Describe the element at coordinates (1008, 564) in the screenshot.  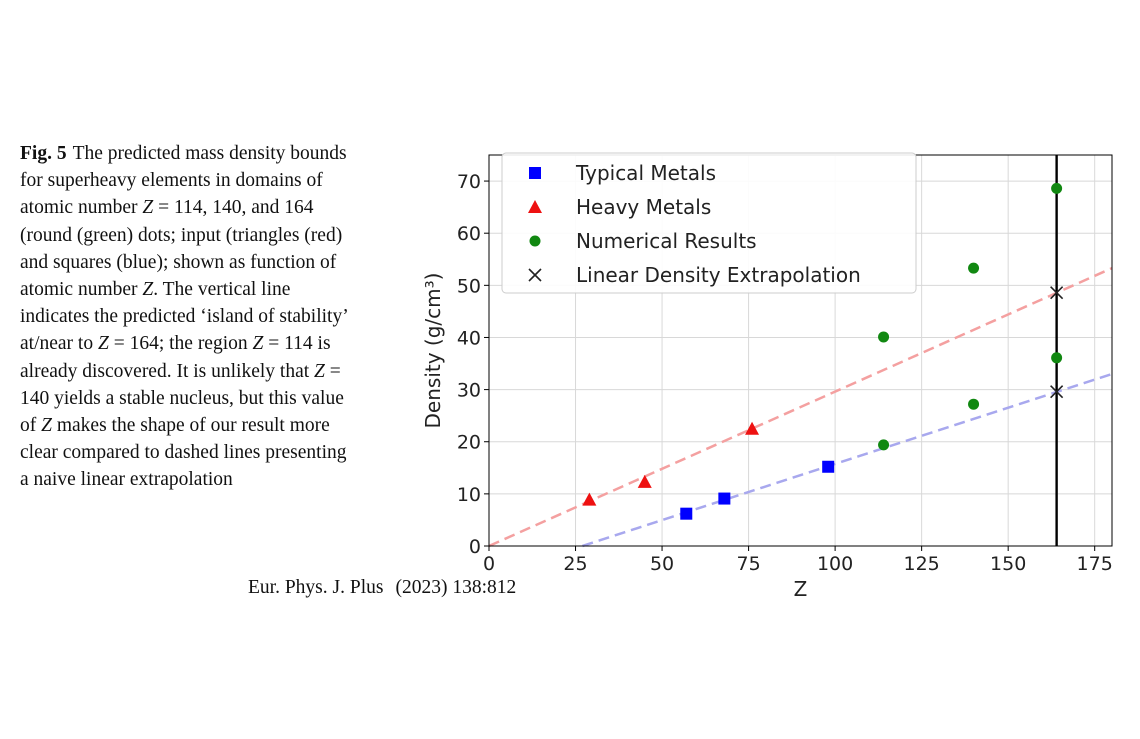
I see `x-tick-label: 150` at that location.